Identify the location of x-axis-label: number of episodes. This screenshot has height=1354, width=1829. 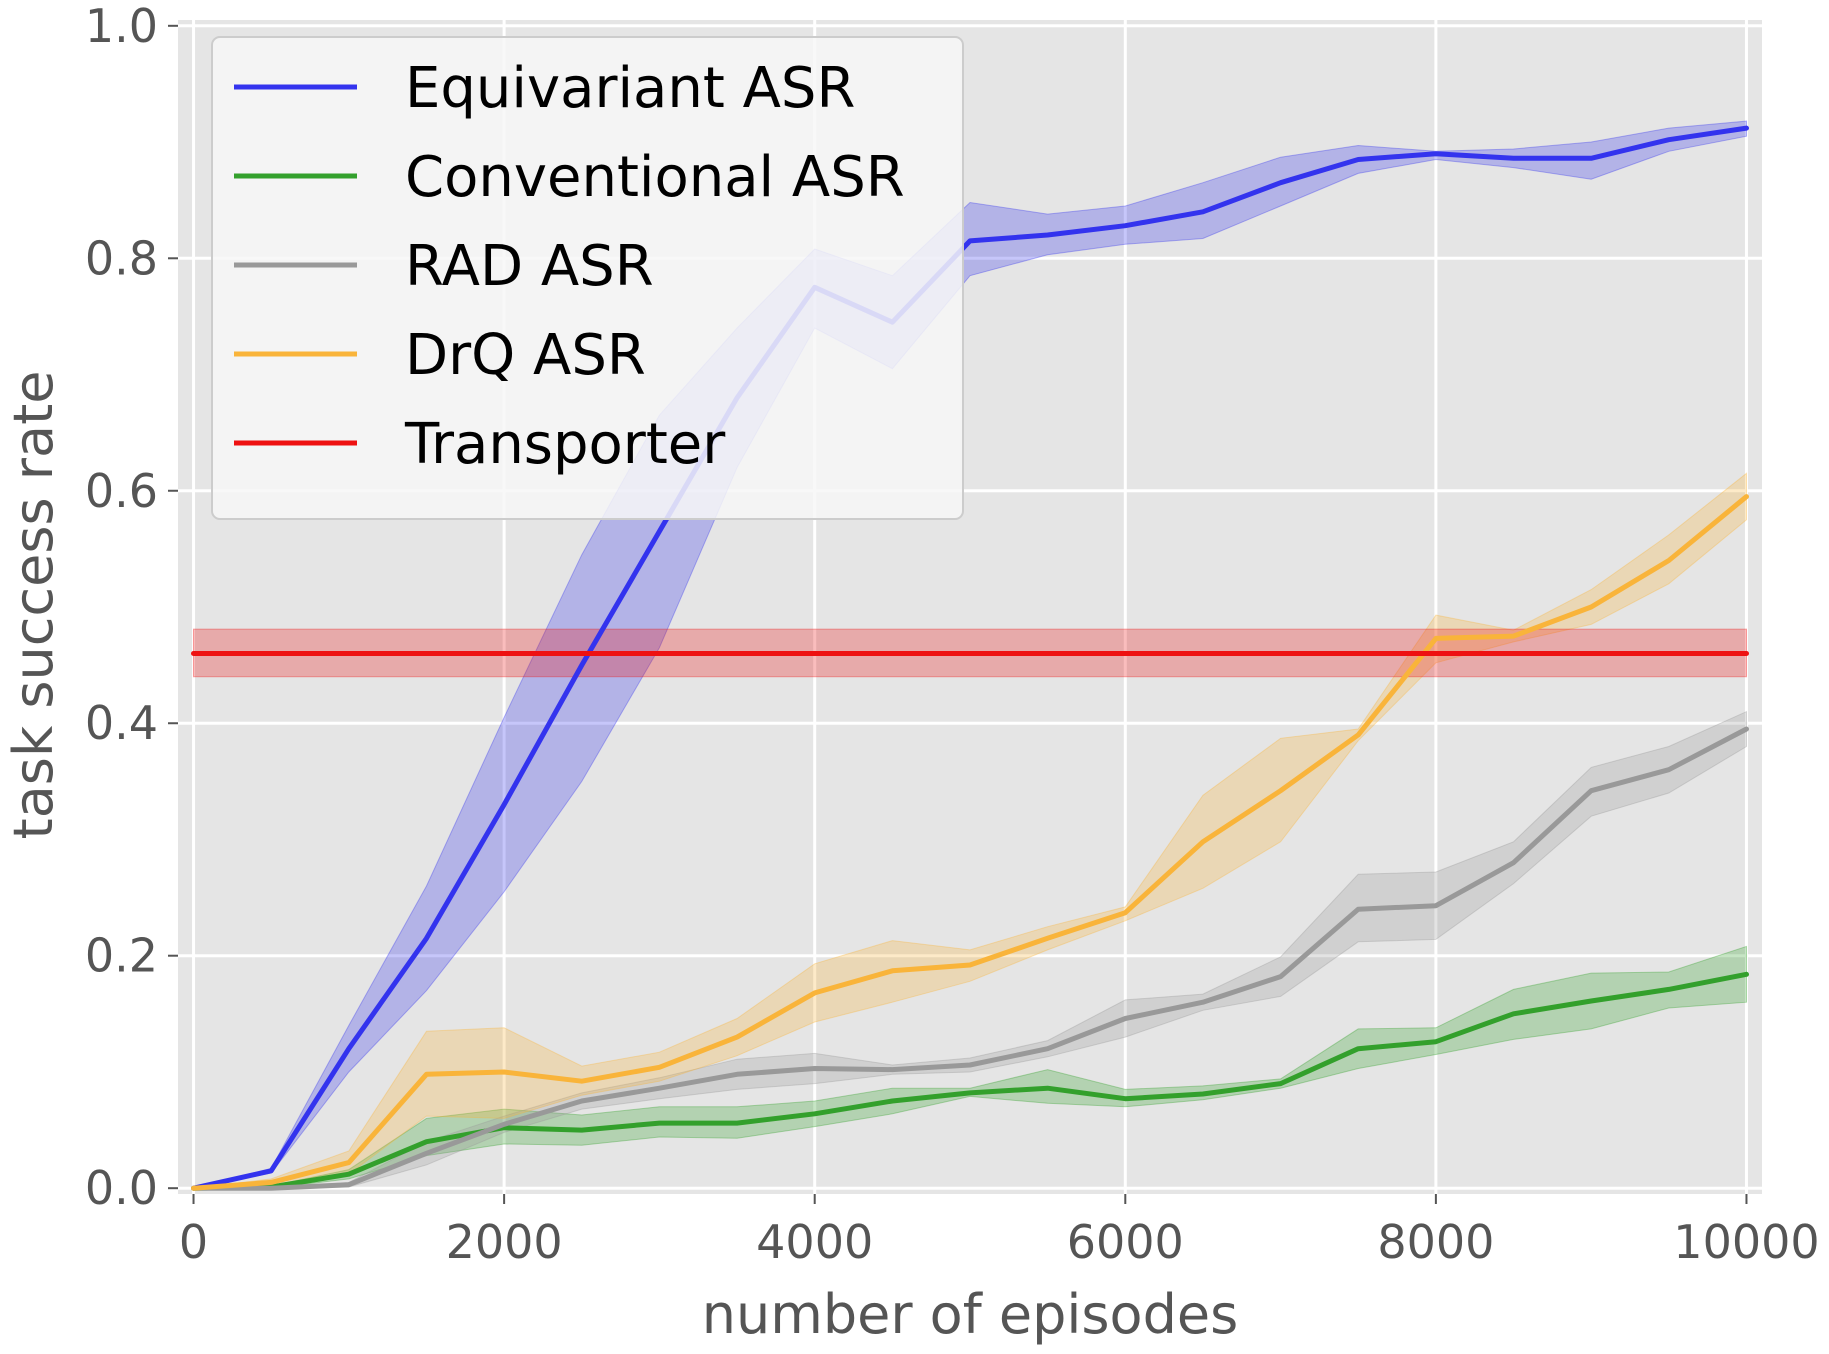
(970, 1314).